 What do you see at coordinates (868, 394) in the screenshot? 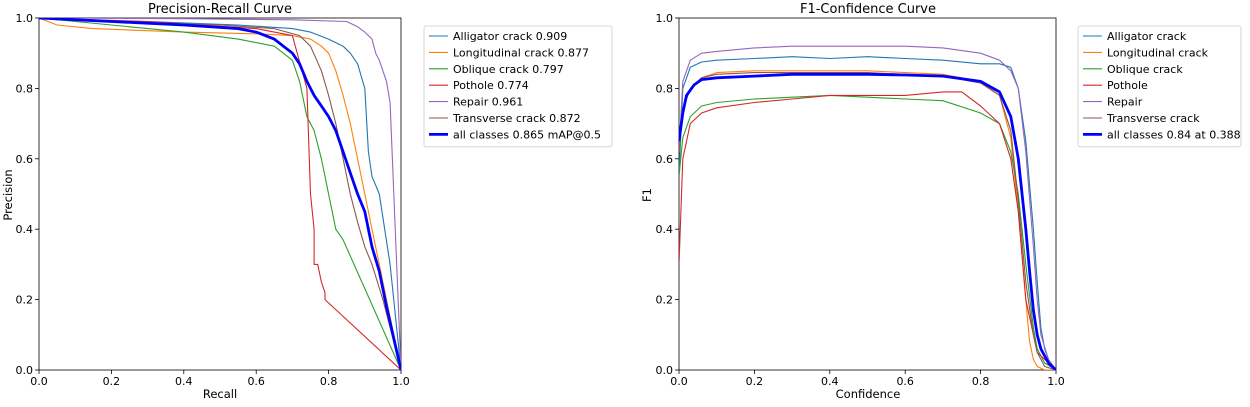
I see `x-axis-label: Confidence` at bounding box center [868, 394].